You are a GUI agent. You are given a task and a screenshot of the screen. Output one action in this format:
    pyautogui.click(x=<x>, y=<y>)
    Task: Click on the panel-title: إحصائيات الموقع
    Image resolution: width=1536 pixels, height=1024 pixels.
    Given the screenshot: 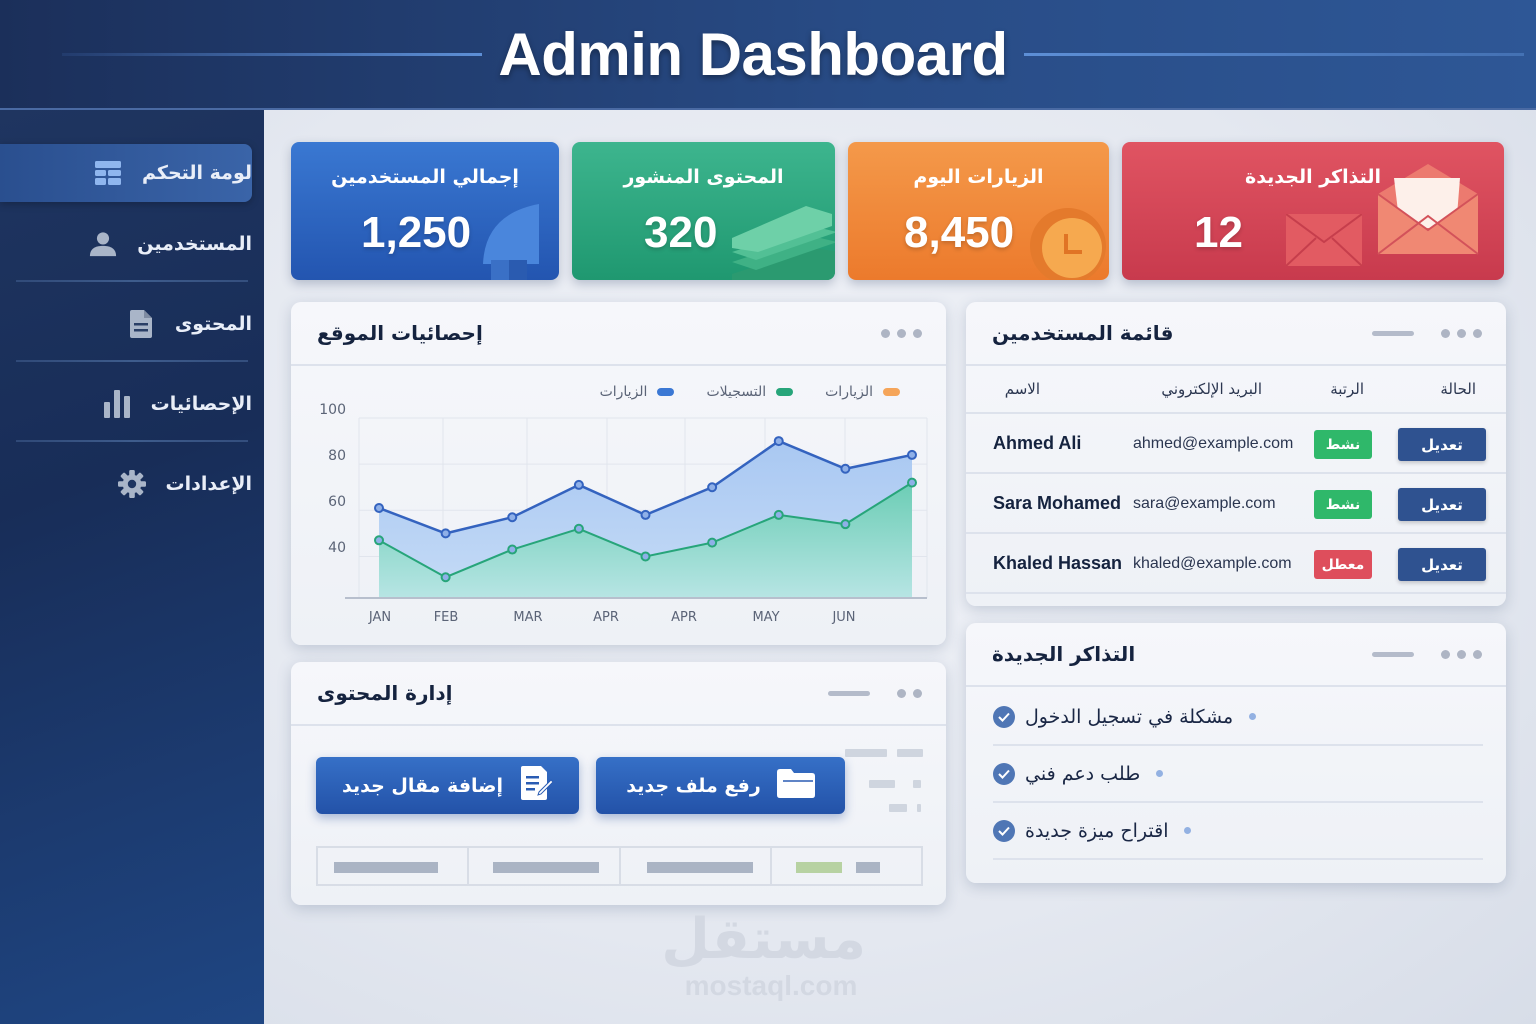 What is the action you would take?
    pyautogui.click(x=400, y=333)
    